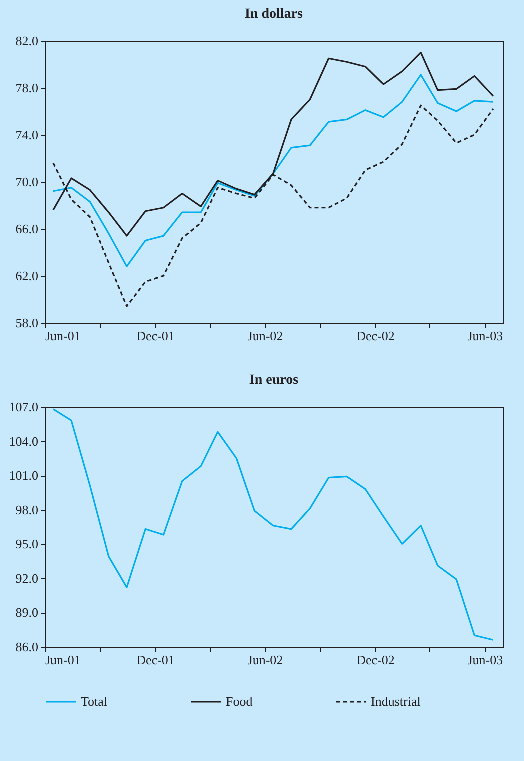 The image size is (524, 761). Describe the element at coordinates (27, 182) in the screenshot. I see `y-tick-label: 70.0` at that location.